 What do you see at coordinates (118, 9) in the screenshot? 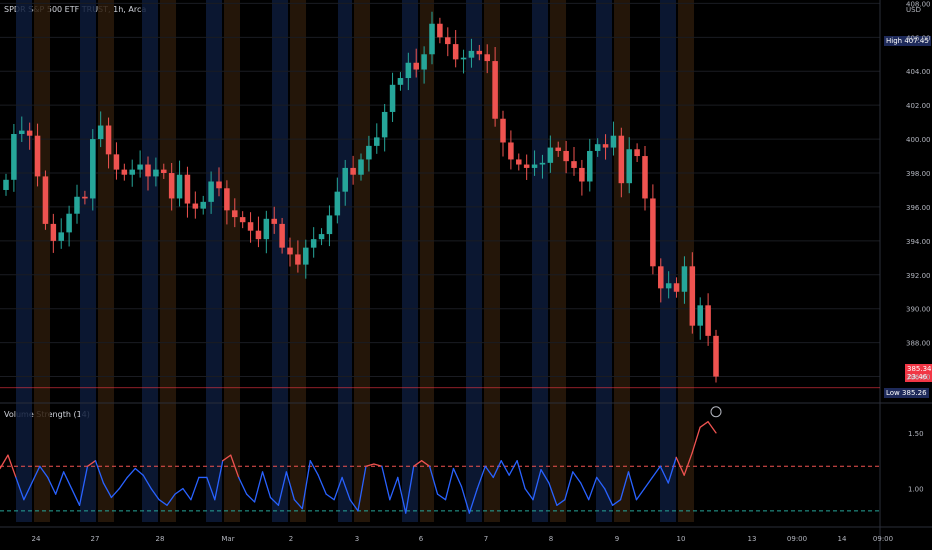
I see `interval: 1h` at bounding box center [118, 9].